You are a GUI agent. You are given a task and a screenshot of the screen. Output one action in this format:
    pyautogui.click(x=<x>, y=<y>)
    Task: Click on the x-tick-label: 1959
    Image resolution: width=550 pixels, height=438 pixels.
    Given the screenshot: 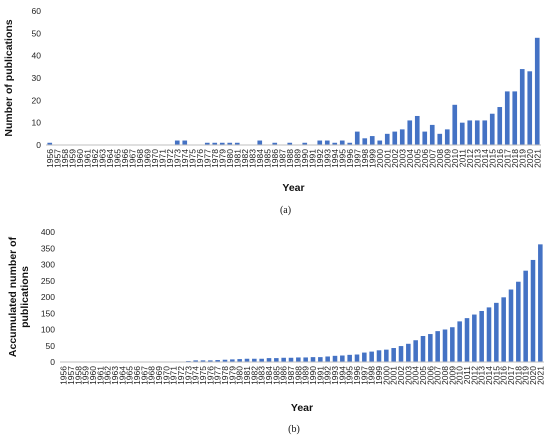 What is the action you would take?
    pyautogui.click(x=86, y=375)
    